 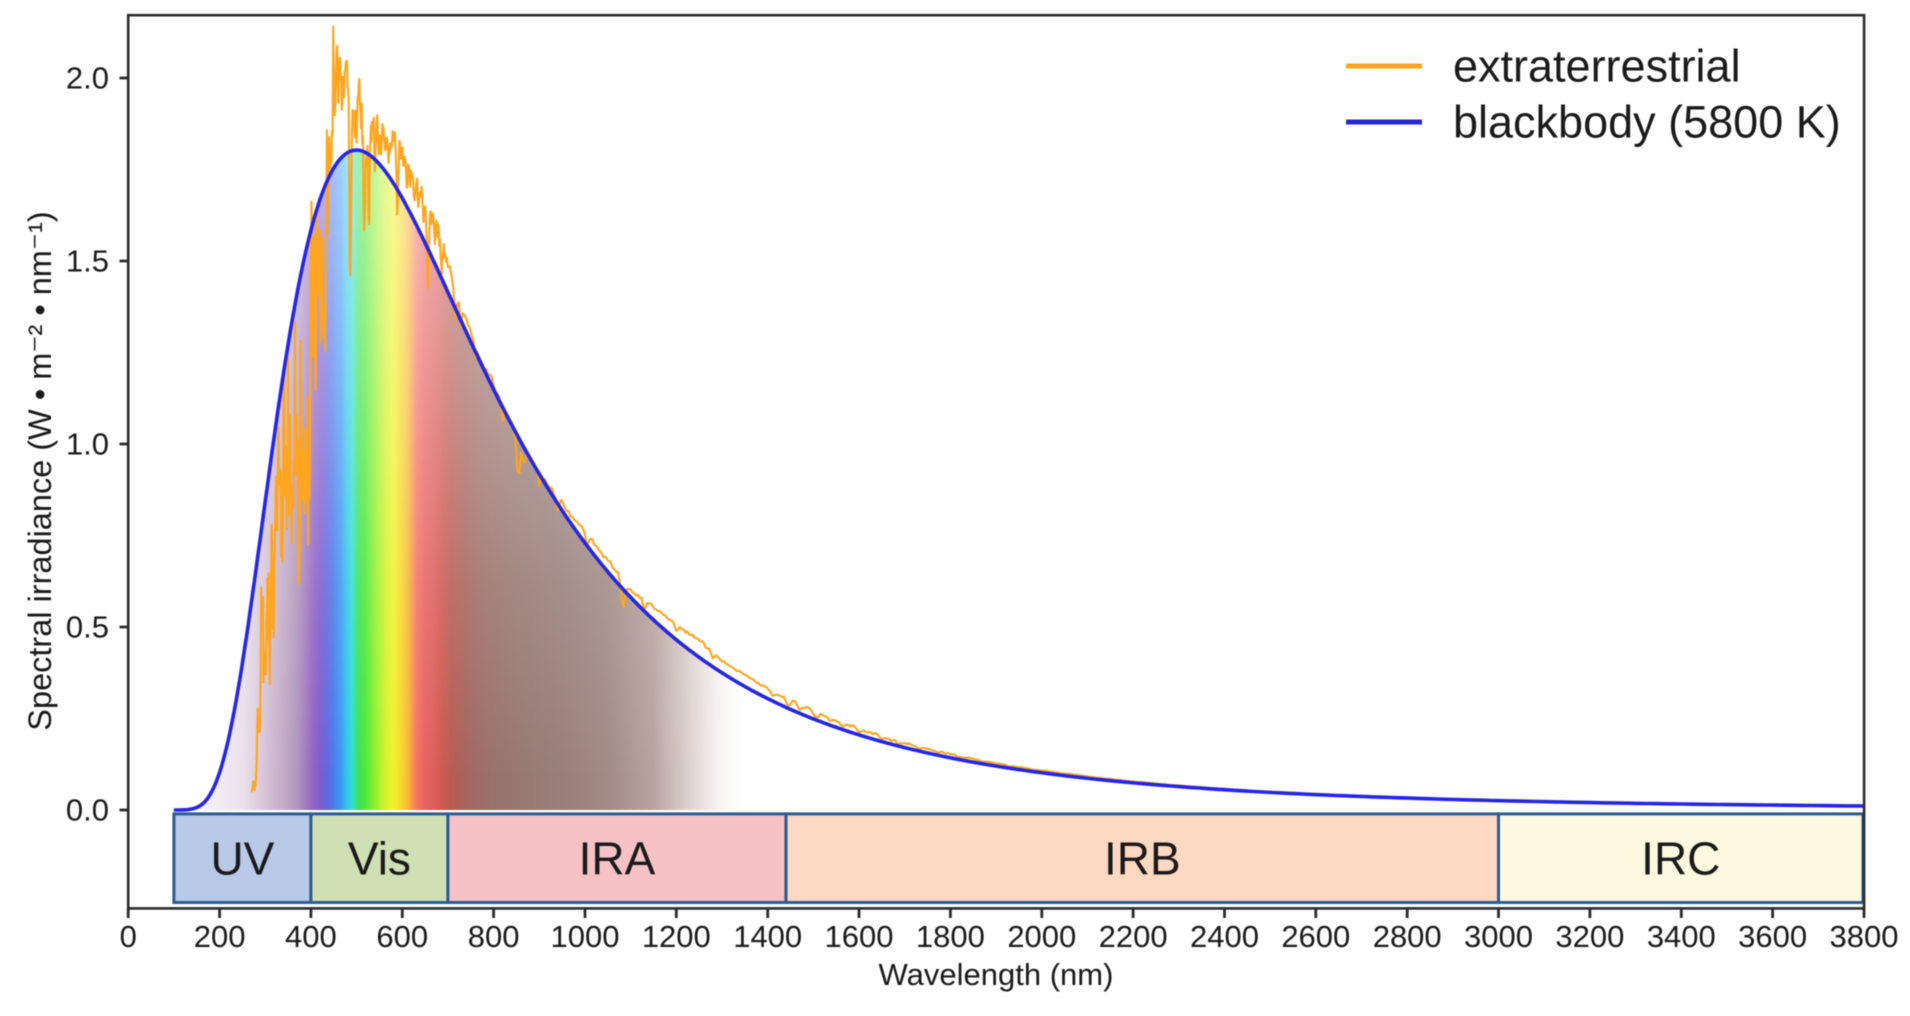 I want to click on svg-text: 3200, so click(x=1589, y=936).